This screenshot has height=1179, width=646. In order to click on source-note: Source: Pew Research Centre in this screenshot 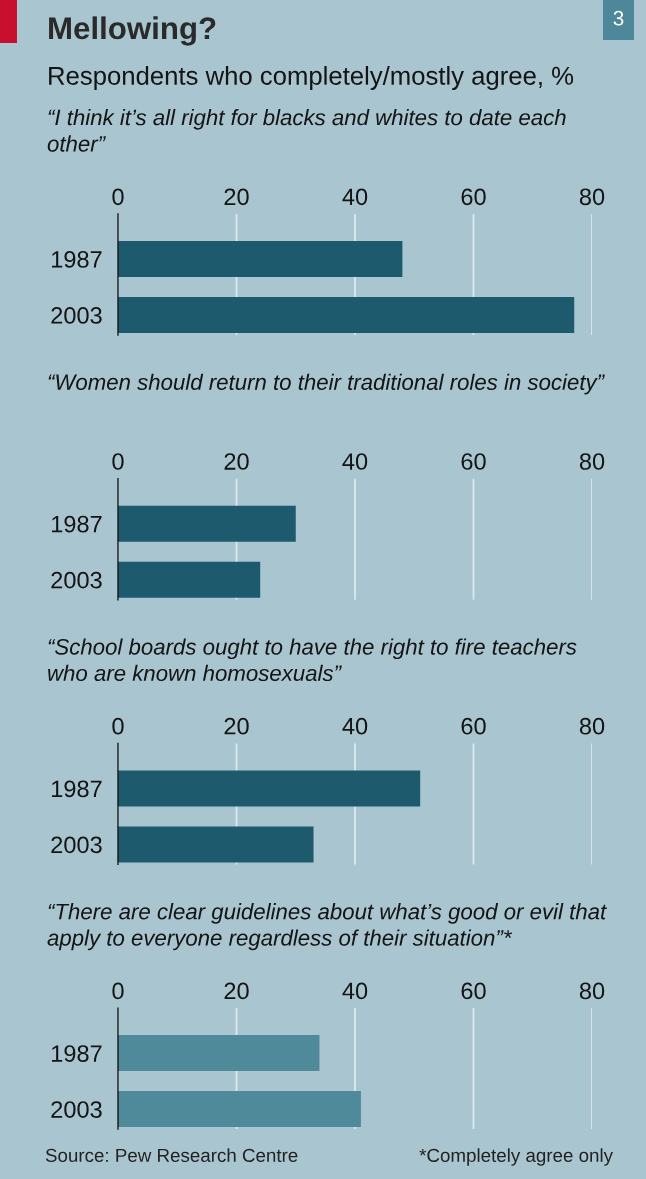, I will do `click(171, 1155)`.